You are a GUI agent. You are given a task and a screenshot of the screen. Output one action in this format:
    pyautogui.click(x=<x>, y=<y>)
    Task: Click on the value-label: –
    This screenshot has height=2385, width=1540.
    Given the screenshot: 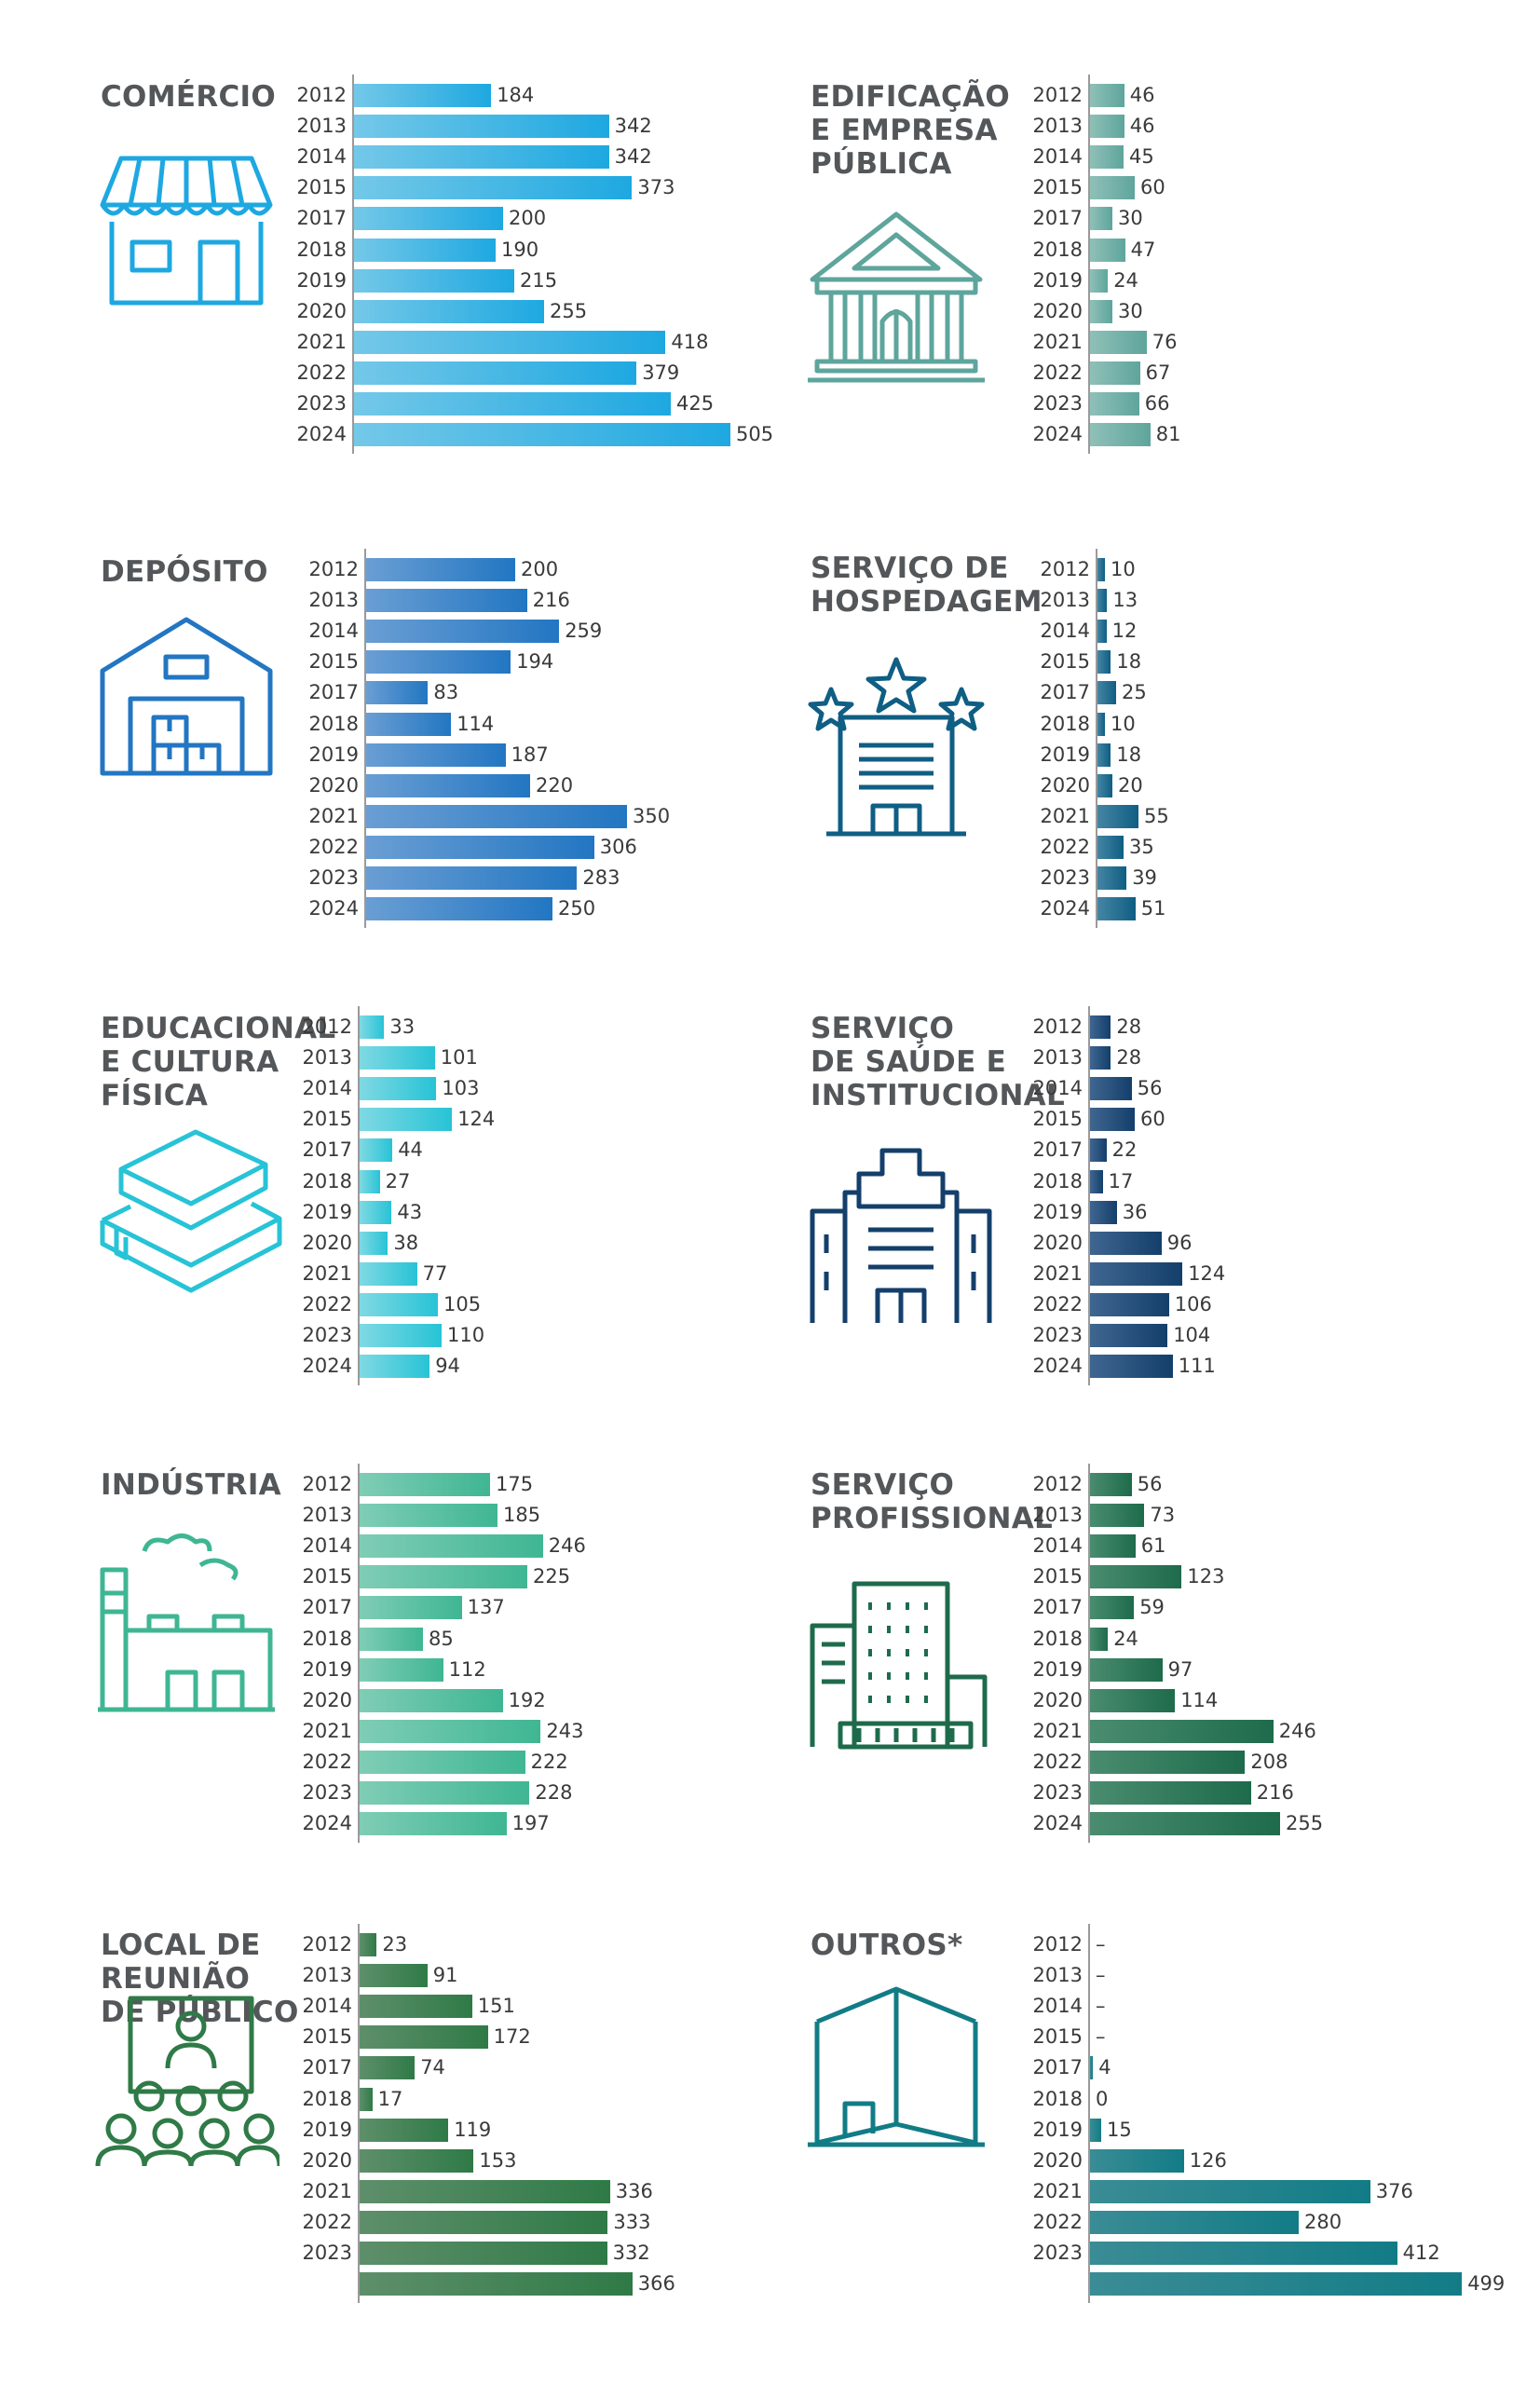 What is the action you would take?
    pyautogui.click(x=1101, y=1976)
    